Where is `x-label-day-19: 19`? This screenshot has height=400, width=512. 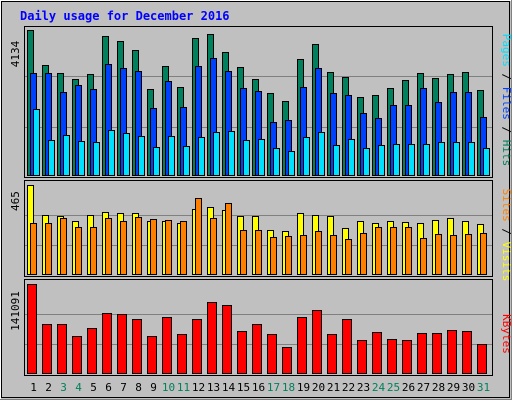
x-label-day-19: 19 is located at coordinates (303, 387).